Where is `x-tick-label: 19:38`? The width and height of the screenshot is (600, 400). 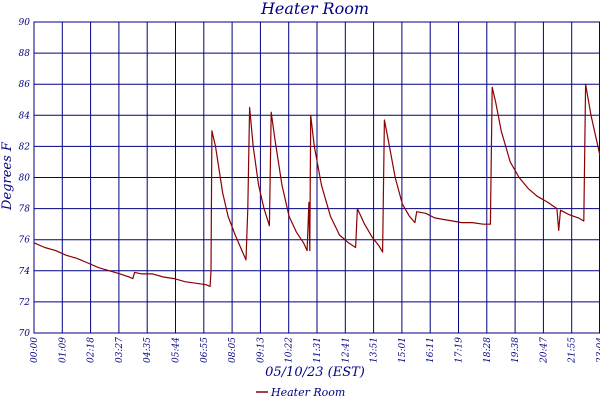
x-tick-label: 19:38 is located at coordinates (516, 350).